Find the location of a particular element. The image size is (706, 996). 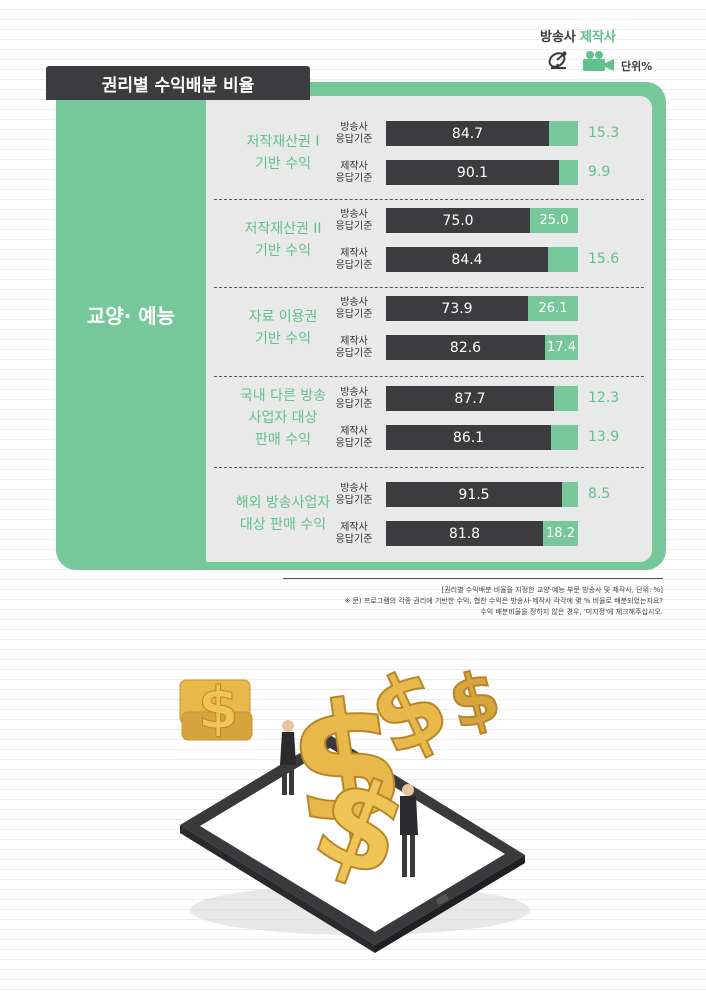

bar-broadcaster: 91.5 is located at coordinates (474, 494).